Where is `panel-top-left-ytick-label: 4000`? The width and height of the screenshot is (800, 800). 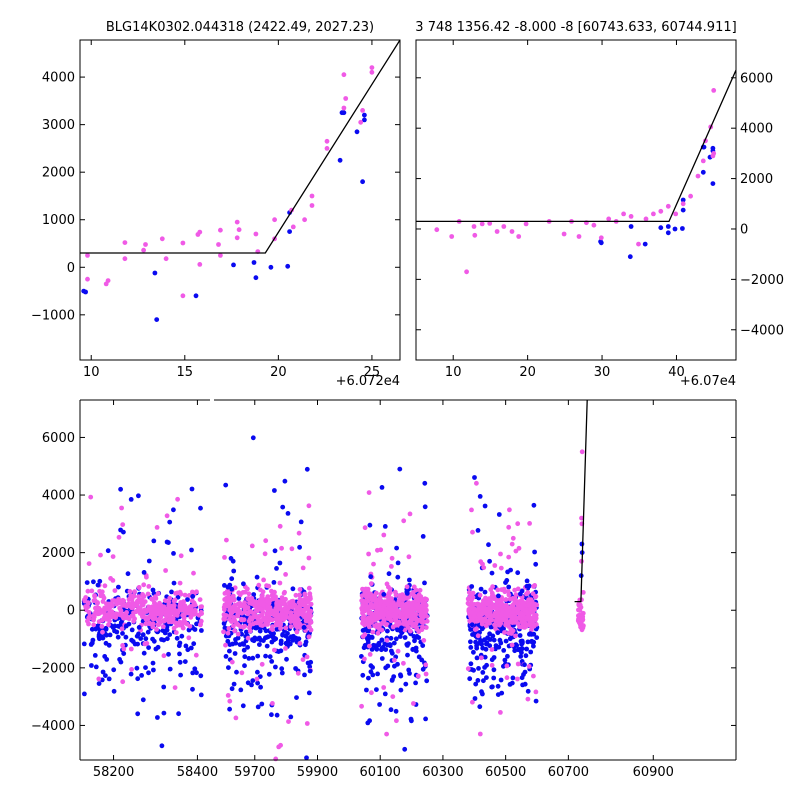
panel-top-left-ytick-label: 4000 is located at coordinates (58, 78).